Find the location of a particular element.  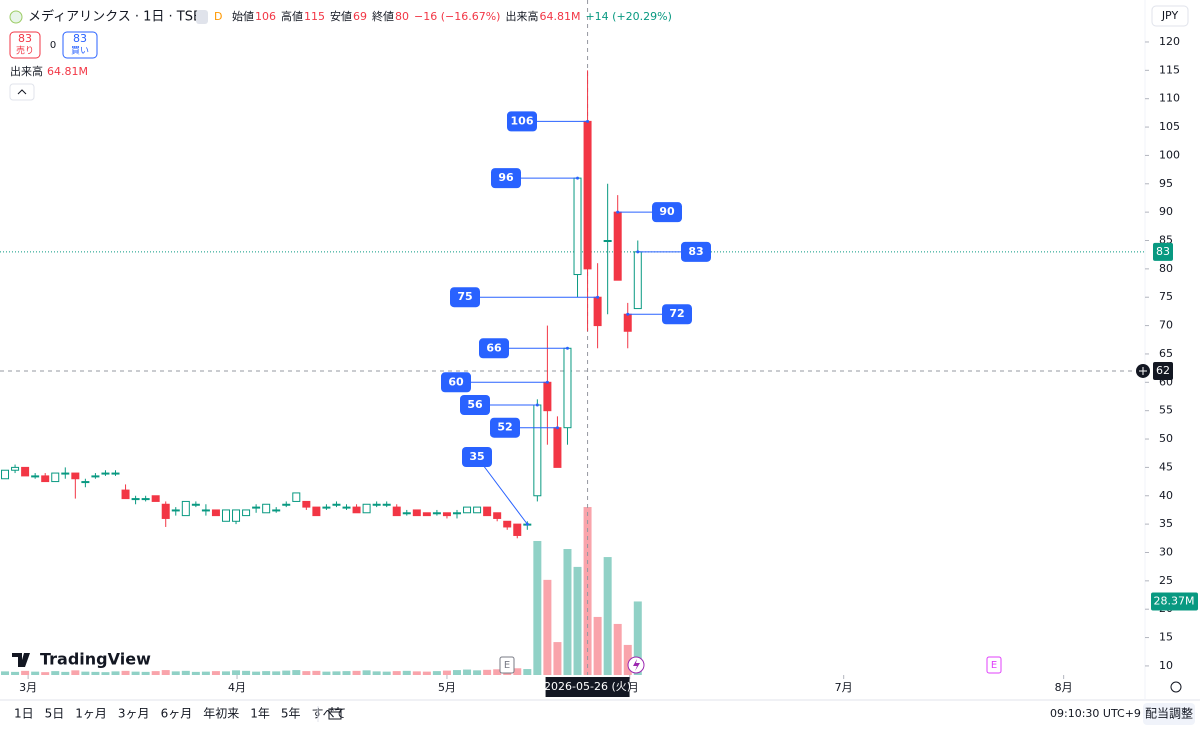

crosshair-price-tag is located at coordinates (1163, 370).